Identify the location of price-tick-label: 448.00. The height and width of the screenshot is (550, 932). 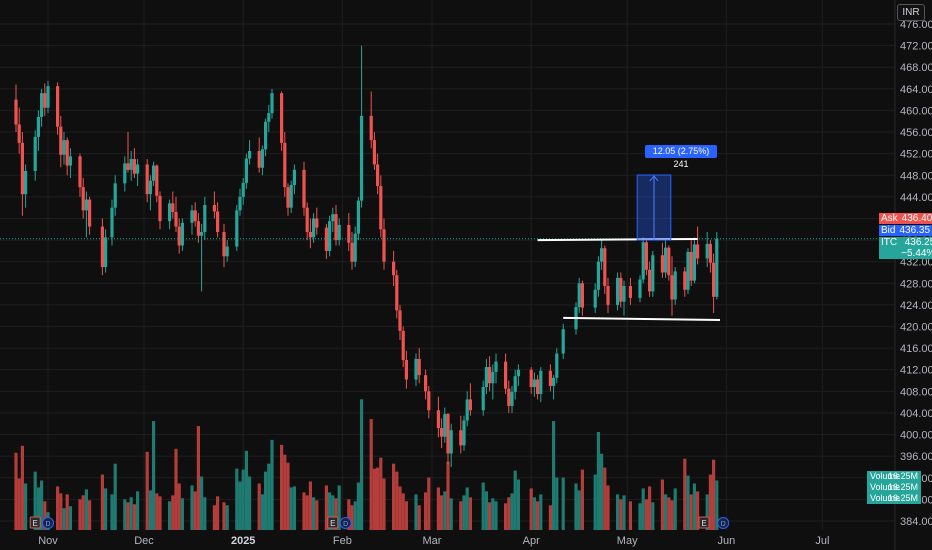
(916, 176).